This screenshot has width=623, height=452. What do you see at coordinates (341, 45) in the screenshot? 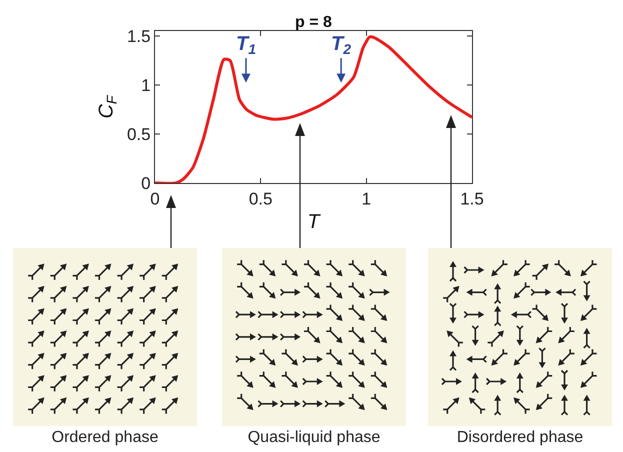
I see `annotation: T$_{2}$` at bounding box center [341, 45].